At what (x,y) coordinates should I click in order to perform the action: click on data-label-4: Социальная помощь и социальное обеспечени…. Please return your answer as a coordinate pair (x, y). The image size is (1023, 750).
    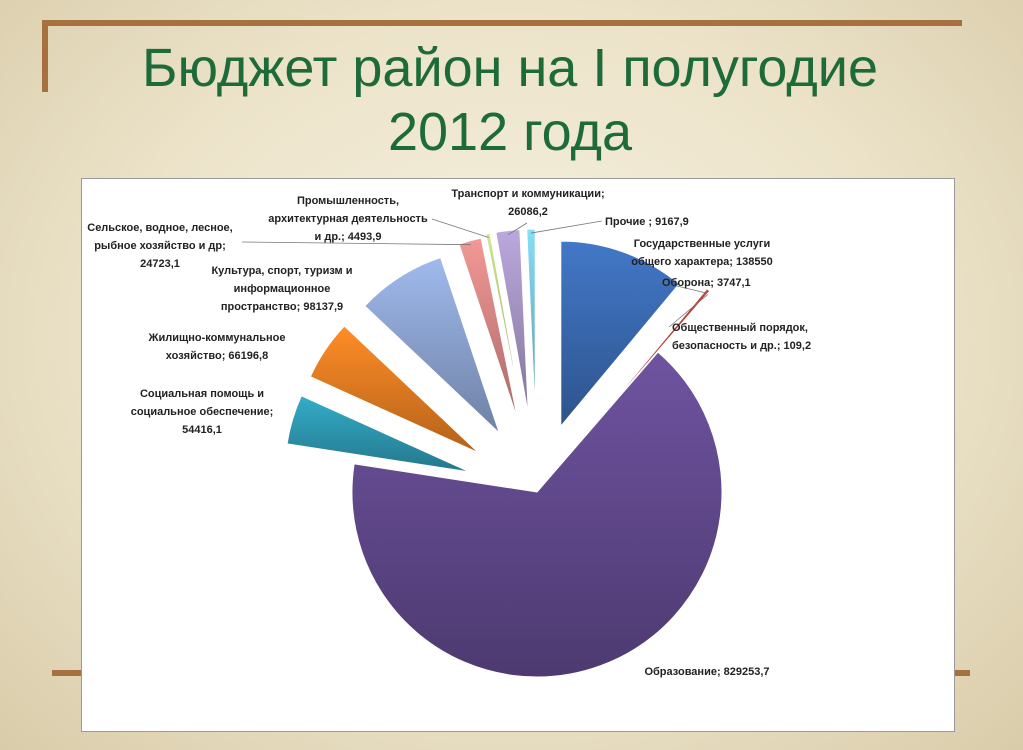
    Looking at the image, I should click on (202, 412).